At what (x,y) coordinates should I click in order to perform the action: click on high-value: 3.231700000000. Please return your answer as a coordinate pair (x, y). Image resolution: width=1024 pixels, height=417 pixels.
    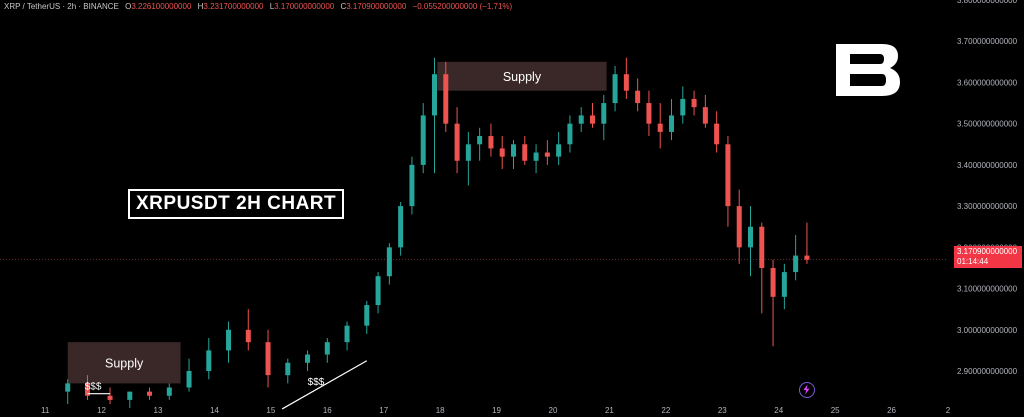
    Looking at the image, I should click on (233, 6).